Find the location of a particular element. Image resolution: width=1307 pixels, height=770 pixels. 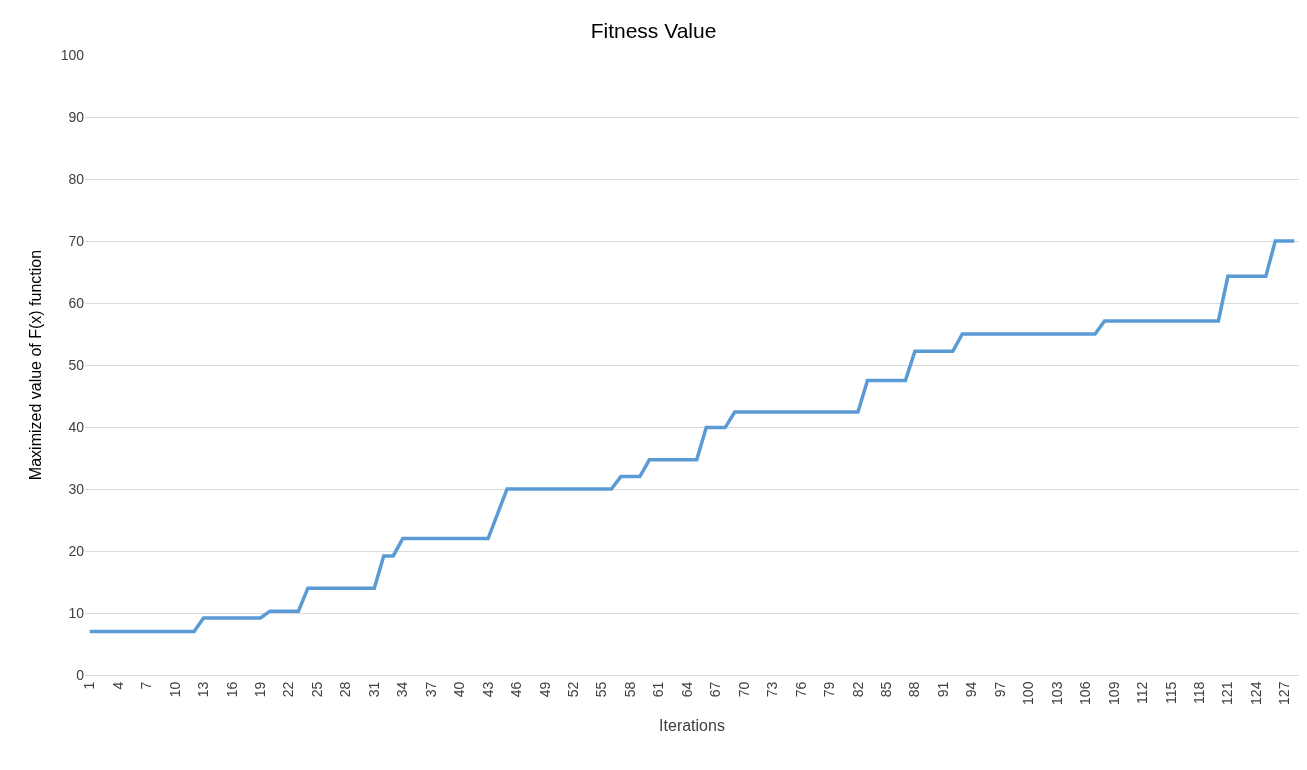

x-tick-label: 13 is located at coordinates (203, 689).